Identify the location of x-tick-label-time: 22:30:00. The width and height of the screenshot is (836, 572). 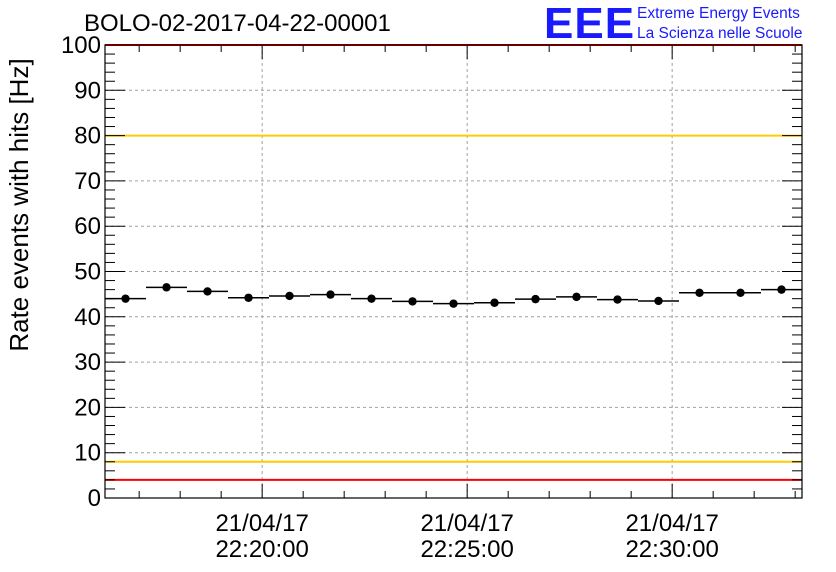
(671, 549).